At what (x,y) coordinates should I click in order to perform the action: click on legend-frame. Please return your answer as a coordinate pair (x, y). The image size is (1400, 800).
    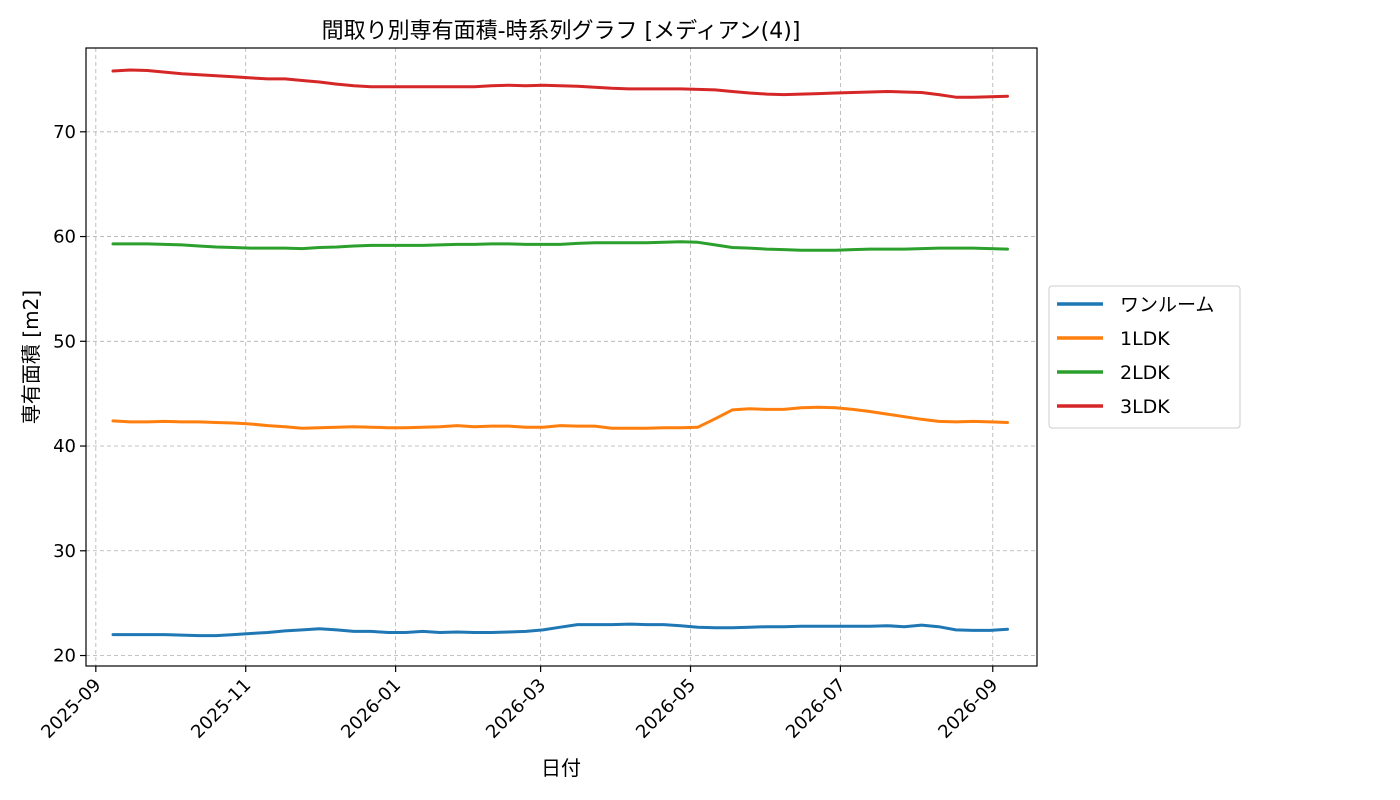
    Looking at the image, I should click on (1144, 357).